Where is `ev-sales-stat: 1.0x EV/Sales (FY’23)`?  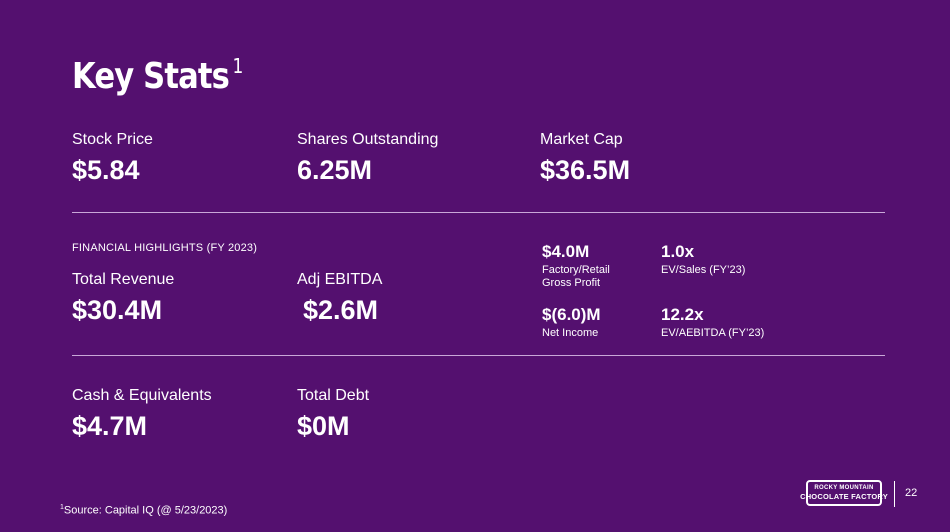 ev-sales-stat: 1.0x EV/Sales (FY’23) is located at coordinates (703, 259).